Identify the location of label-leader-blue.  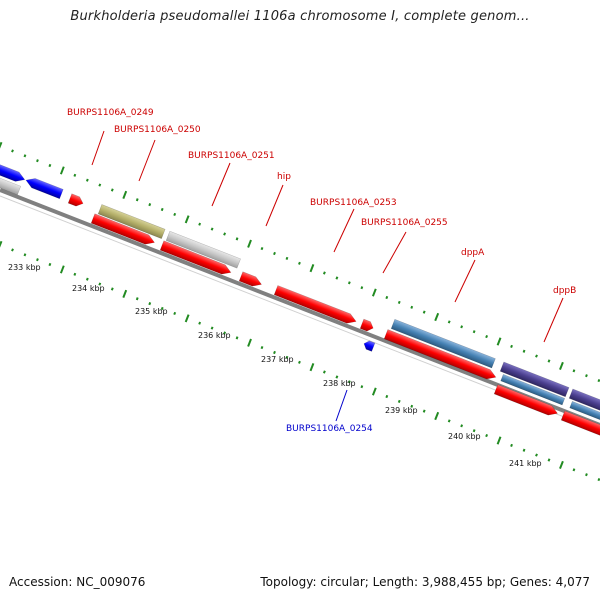
(341, 405).